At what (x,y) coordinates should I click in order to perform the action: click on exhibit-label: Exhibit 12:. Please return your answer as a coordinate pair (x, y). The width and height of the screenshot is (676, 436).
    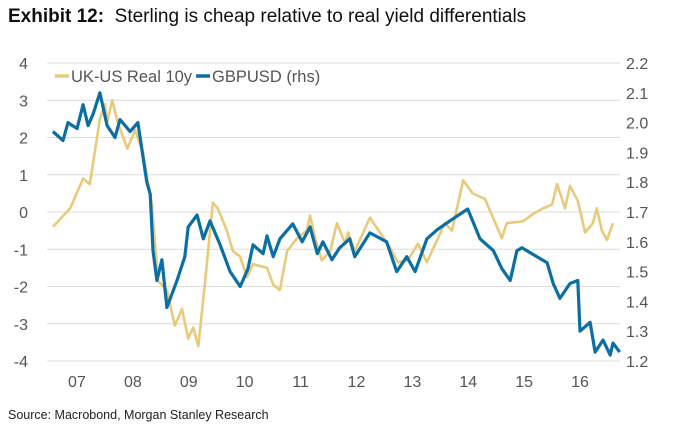
    Looking at the image, I should click on (56, 16).